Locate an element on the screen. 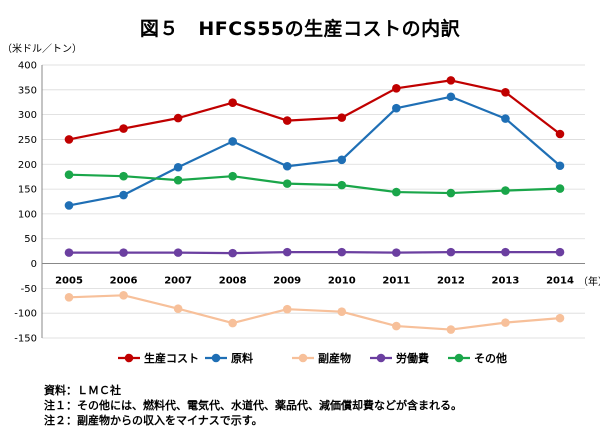 The height and width of the screenshot is (431, 600). chart-title: 図５ HFCS55の生産コストの内訳 is located at coordinates (300, 29).